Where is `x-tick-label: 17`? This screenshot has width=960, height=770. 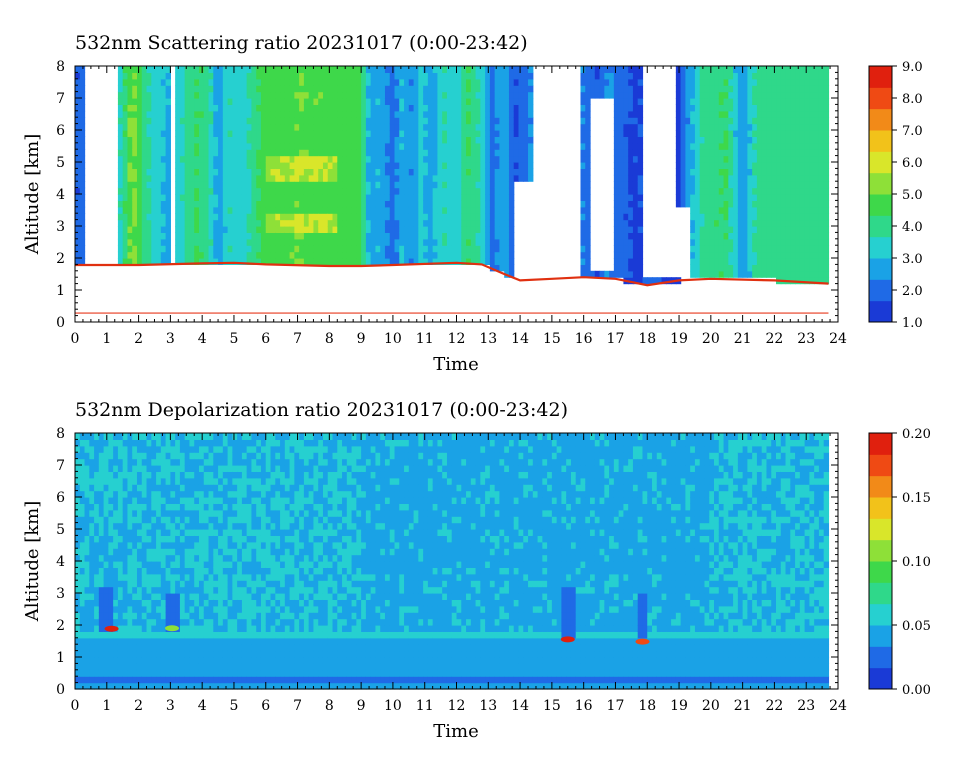
x-tick-label: 17 is located at coordinates (616, 339).